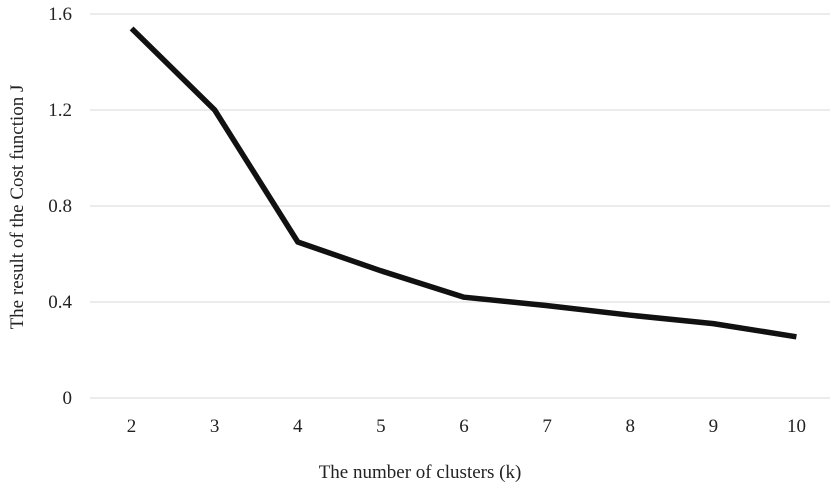  Describe the element at coordinates (60, 110) in the screenshot. I see `y-tick-label: 1.2` at that location.